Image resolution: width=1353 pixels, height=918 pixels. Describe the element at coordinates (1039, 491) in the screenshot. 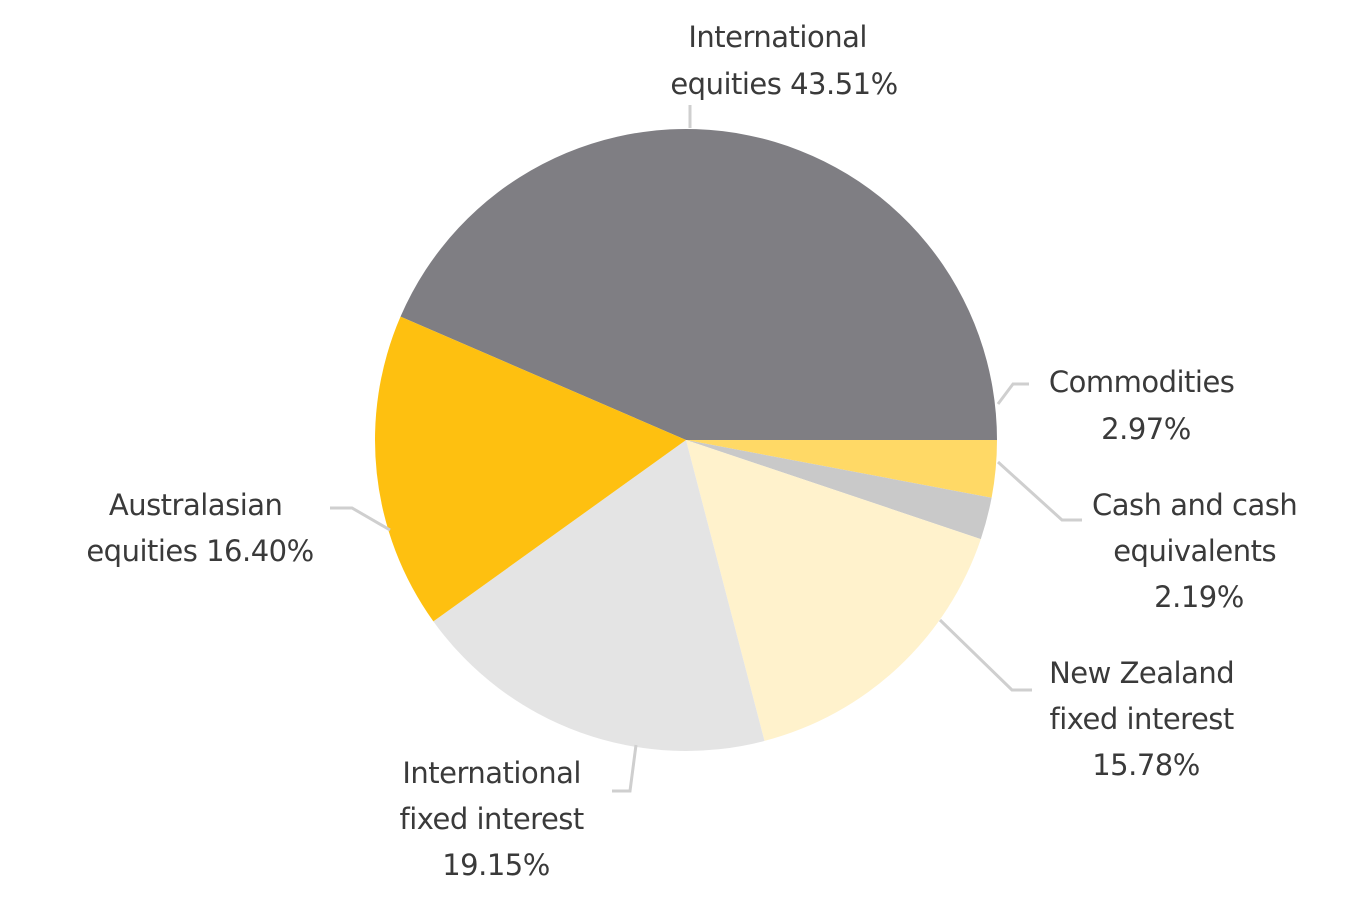

I see `leader-cash-and-cash-equivalents` at that location.